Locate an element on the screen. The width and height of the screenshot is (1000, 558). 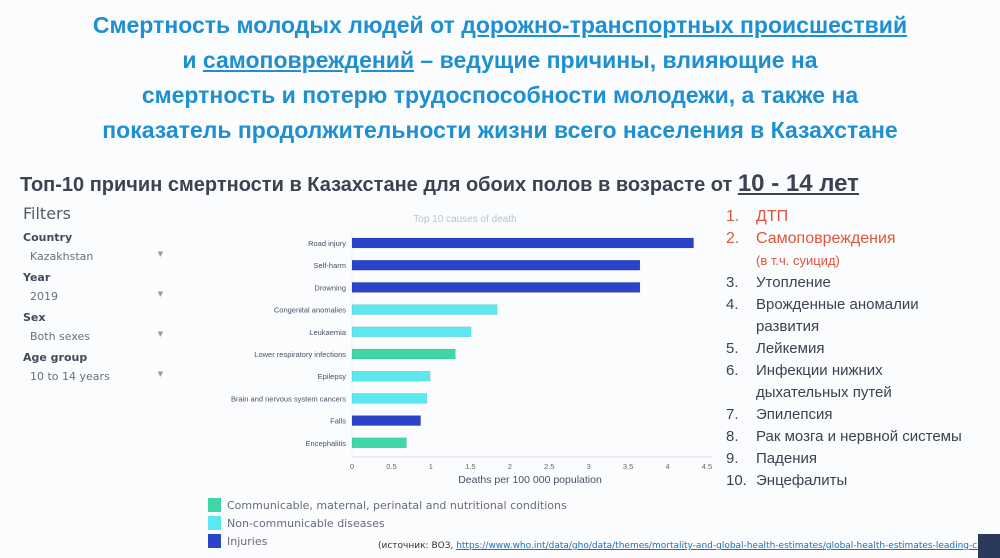
title-text: – ведущие причины, влияющие на is located at coordinates (616, 60).